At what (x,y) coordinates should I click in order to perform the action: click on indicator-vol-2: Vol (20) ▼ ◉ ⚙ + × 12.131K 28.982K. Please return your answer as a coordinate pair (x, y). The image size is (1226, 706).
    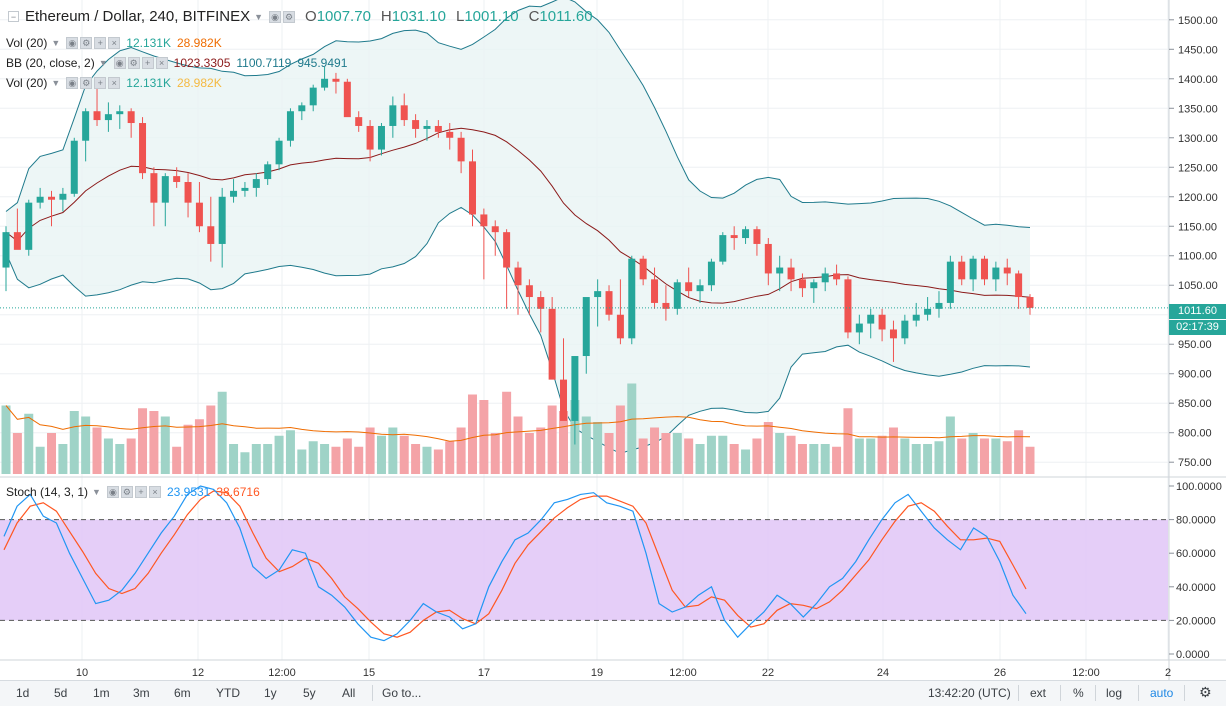
    Looking at the image, I should click on (114, 83).